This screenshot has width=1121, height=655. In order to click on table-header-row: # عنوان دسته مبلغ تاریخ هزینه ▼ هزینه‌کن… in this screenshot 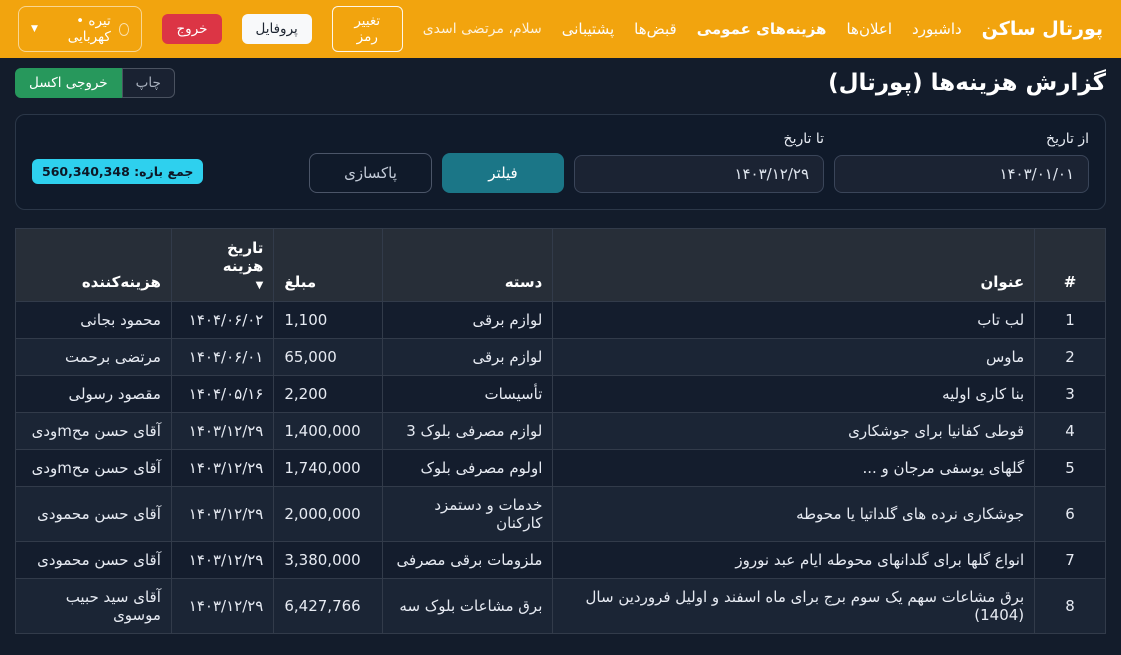, I will do `click(560, 265)`.